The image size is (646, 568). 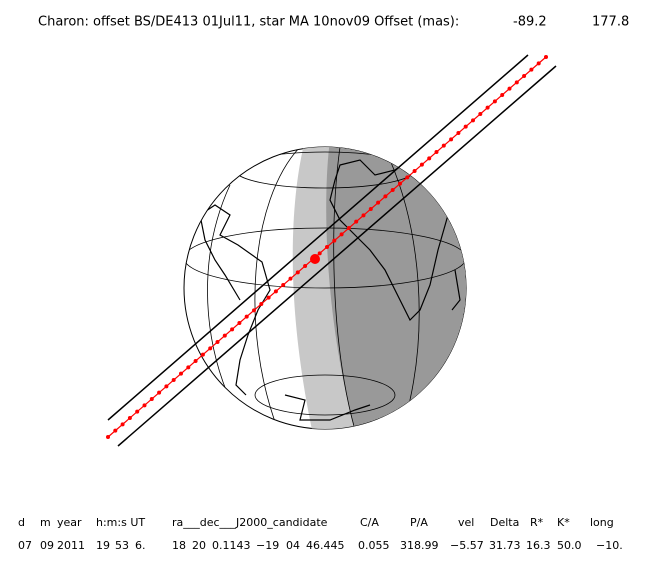 I want to click on table-cell: ra___dec___J2000_candidate, so click(x=250, y=522).